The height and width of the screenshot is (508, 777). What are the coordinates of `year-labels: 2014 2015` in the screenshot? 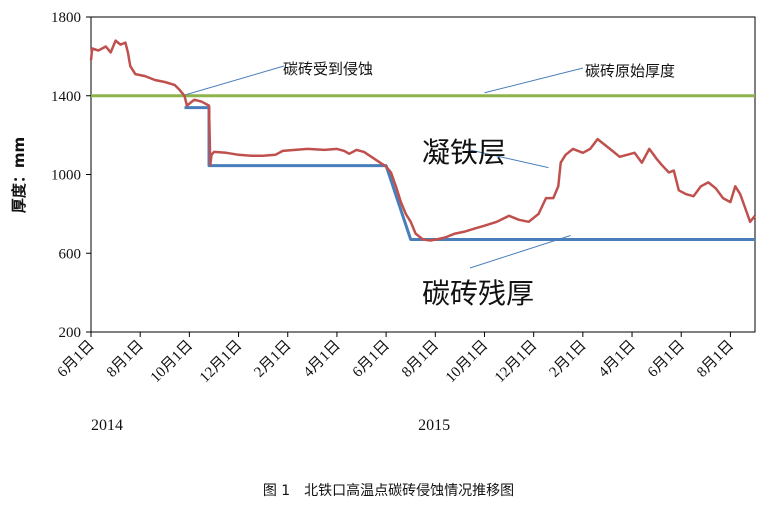 It's located at (270, 425).